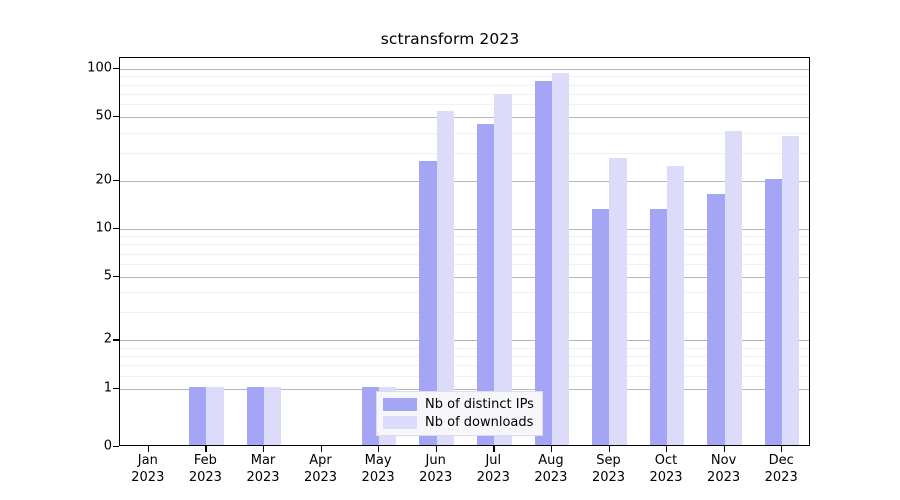 This screenshot has height=500, width=900. What do you see at coordinates (107, 339) in the screenshot?
I see `y-tick-label: 2` at bounding box center [107, 339].